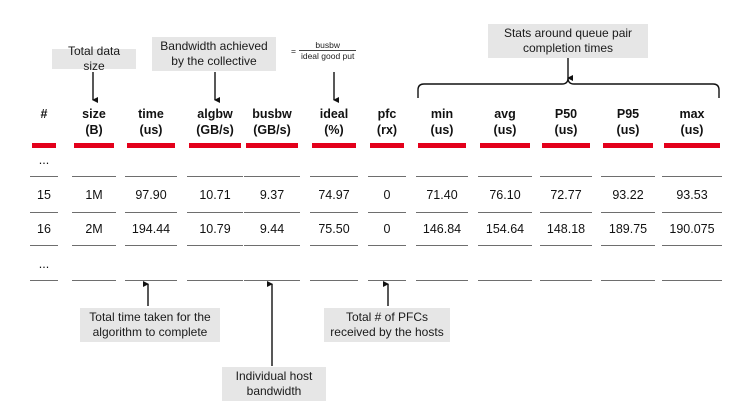 Image resolution: width=750 pixels, height=413 pixels. I want to click on column-header-name: ideal, so click(334, 114).